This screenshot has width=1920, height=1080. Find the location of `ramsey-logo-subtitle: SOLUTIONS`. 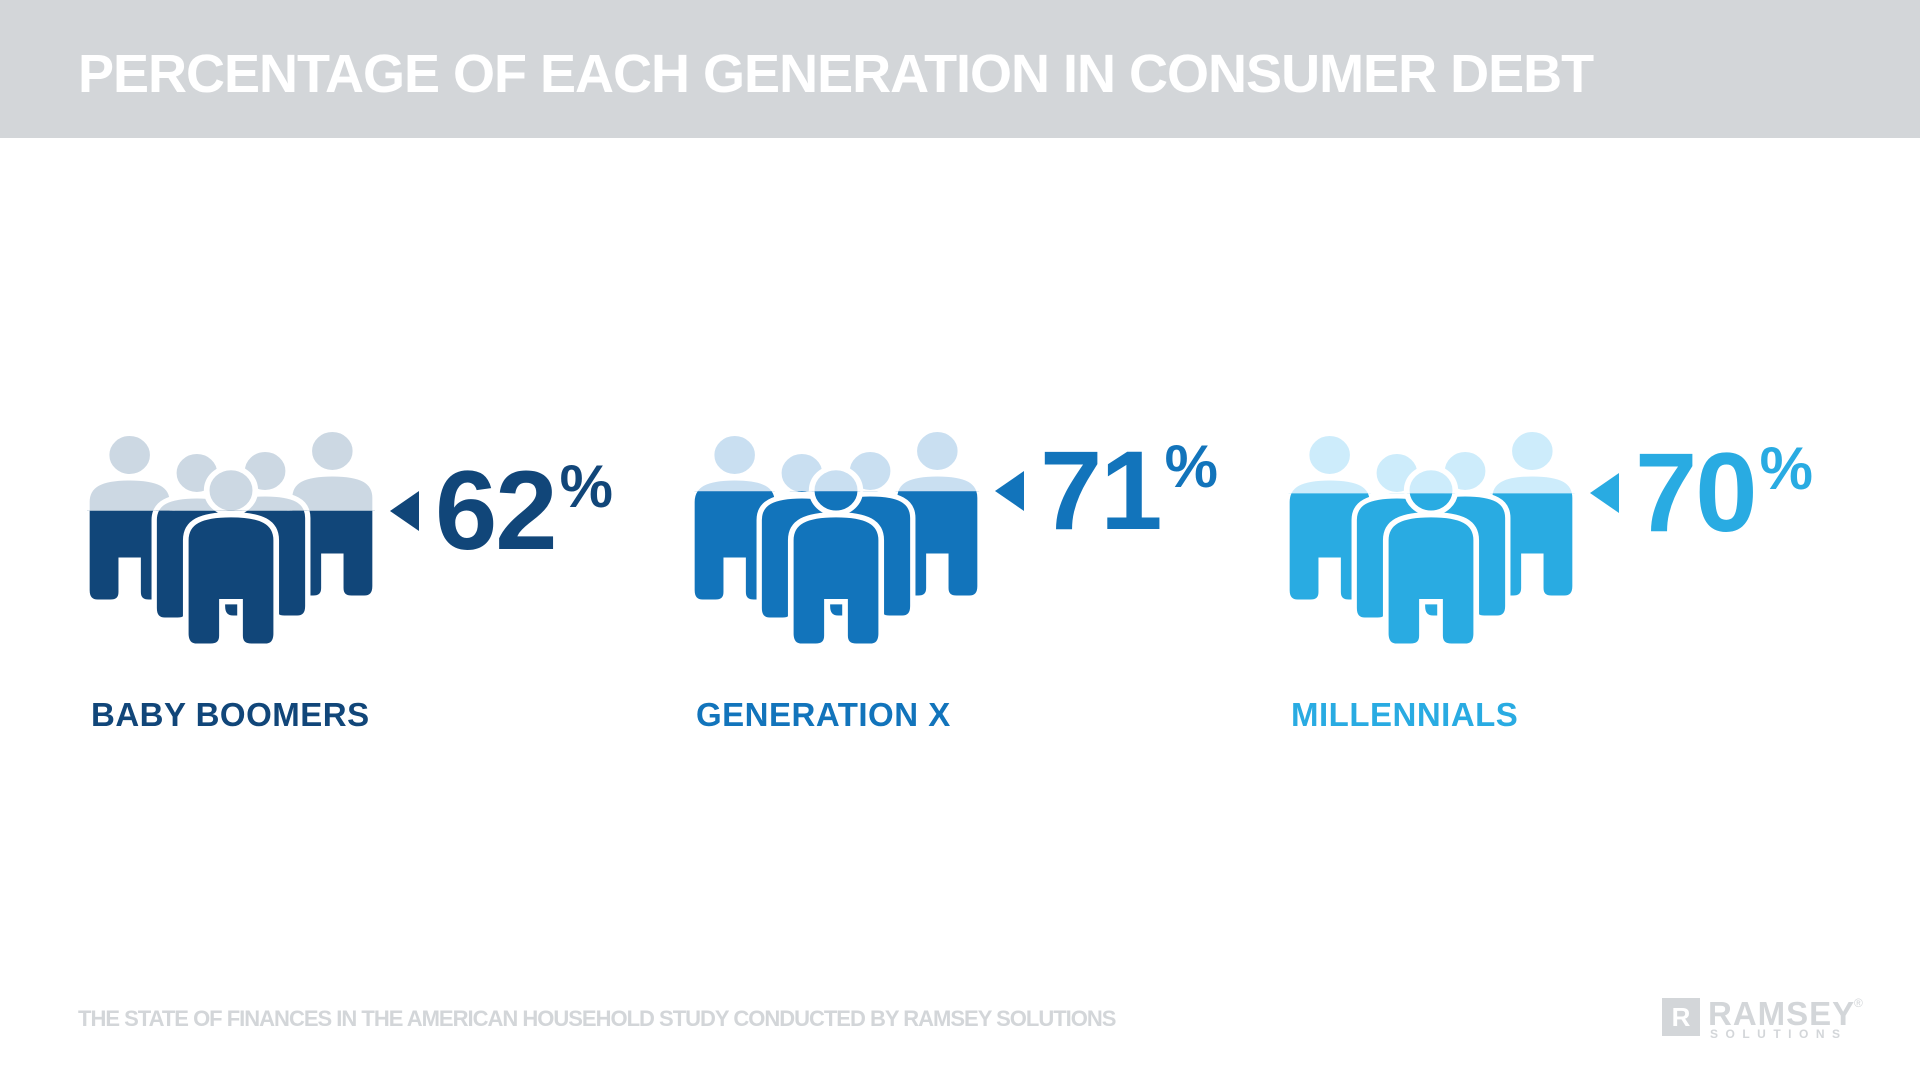

ramsey-logo-subtitle: SOLUTIONS is located at coordinates (1779, 1034).